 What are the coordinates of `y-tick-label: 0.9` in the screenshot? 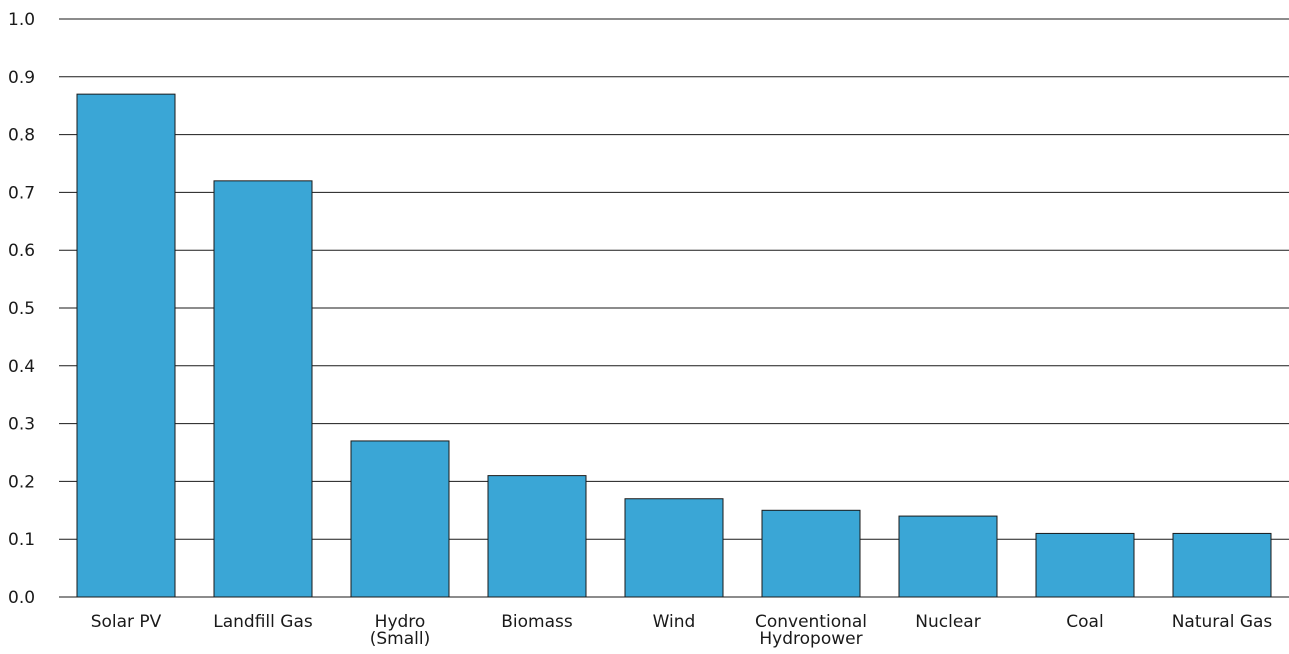 It's located at (21, 78).